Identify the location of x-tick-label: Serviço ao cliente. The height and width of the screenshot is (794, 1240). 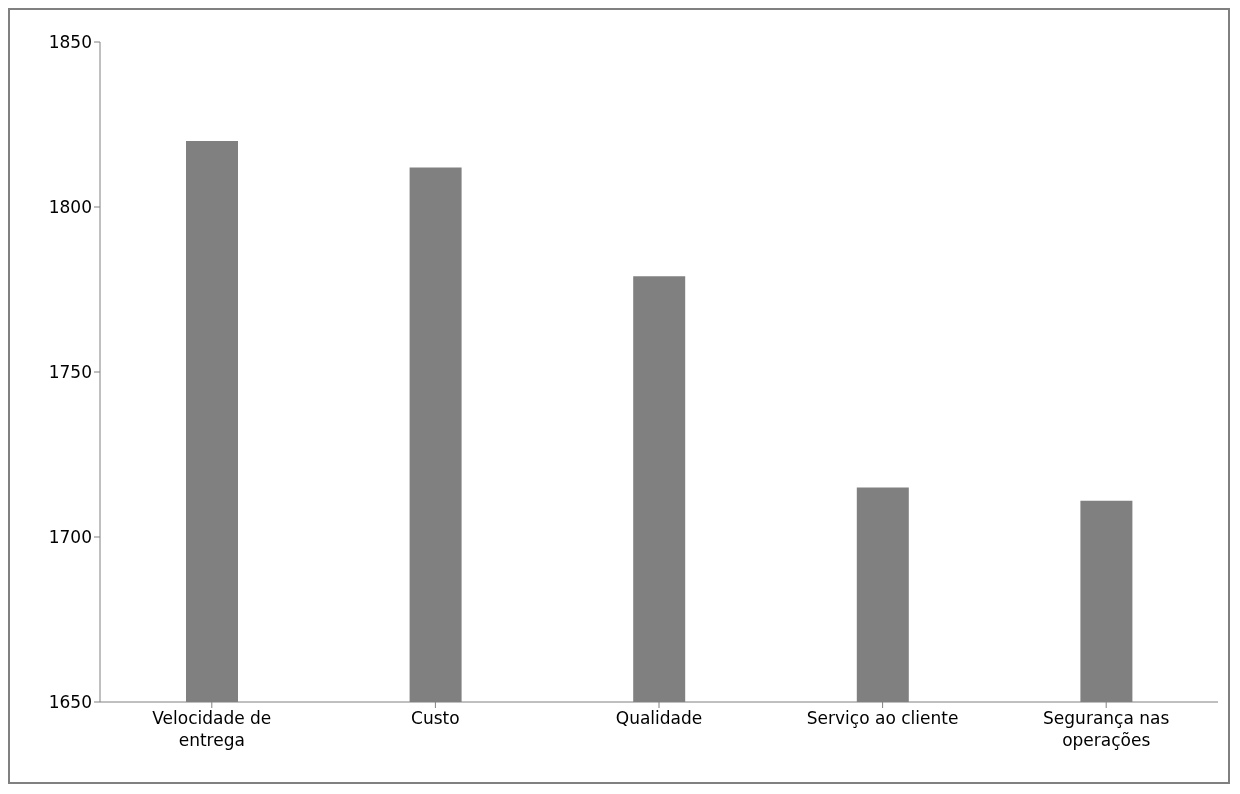
(882, 718).